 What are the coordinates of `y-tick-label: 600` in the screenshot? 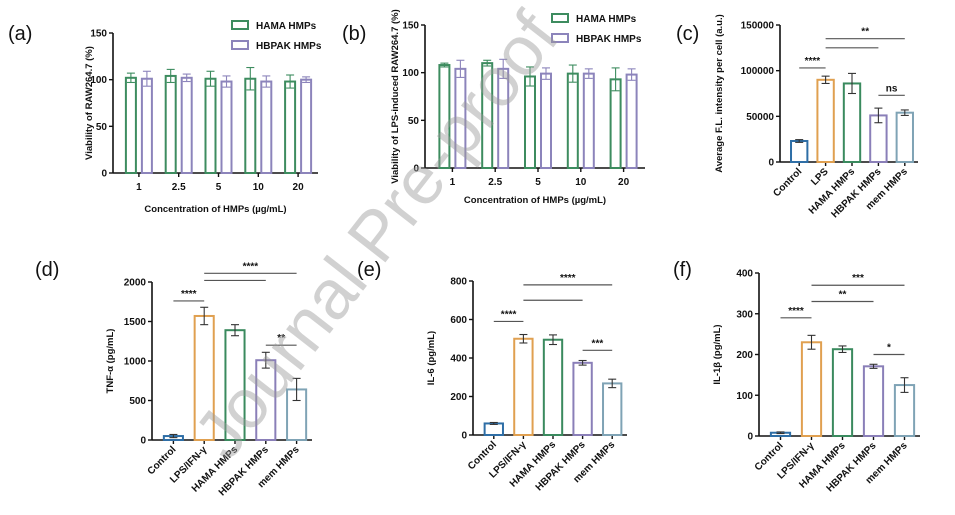 It's located at (458, 320).